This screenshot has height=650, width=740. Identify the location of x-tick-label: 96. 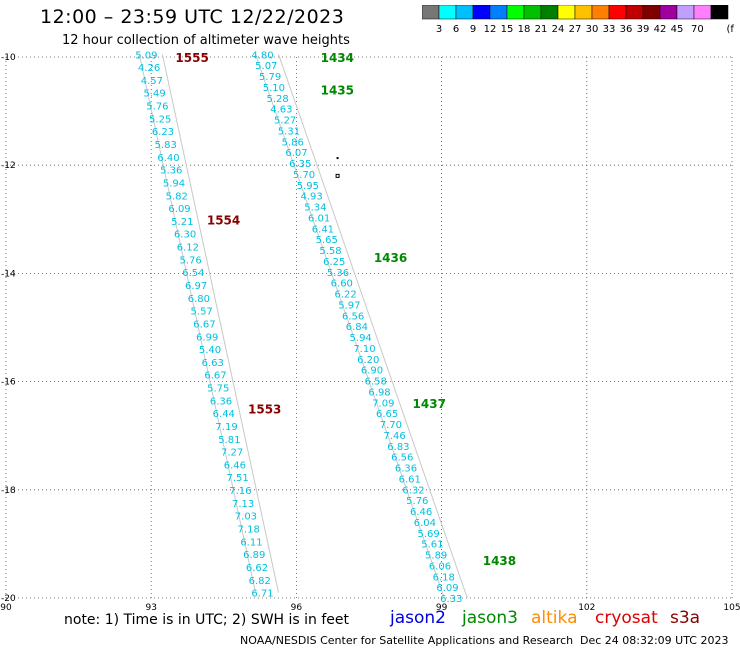
(297, 608).